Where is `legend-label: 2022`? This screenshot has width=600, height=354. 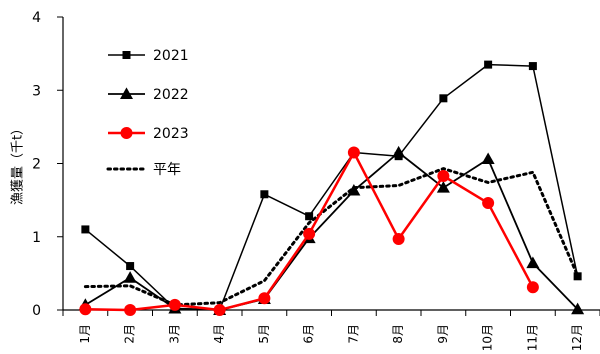 legend-label: 2022 is located at coordinates (171, 95).